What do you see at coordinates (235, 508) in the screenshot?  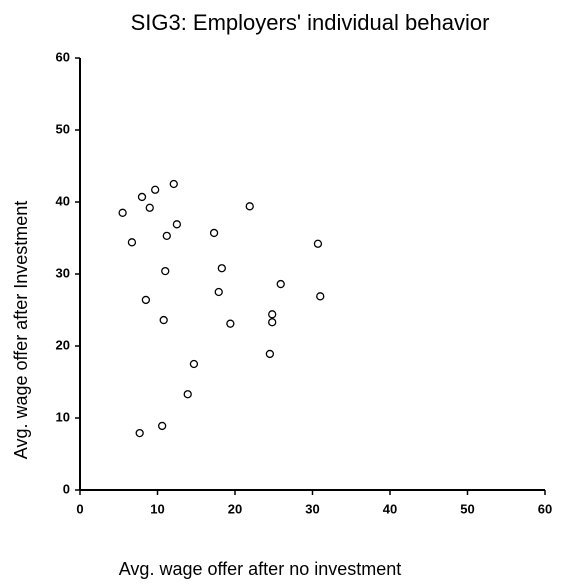 I see `x-tick-label: 20` at bounding box center [235, 508].